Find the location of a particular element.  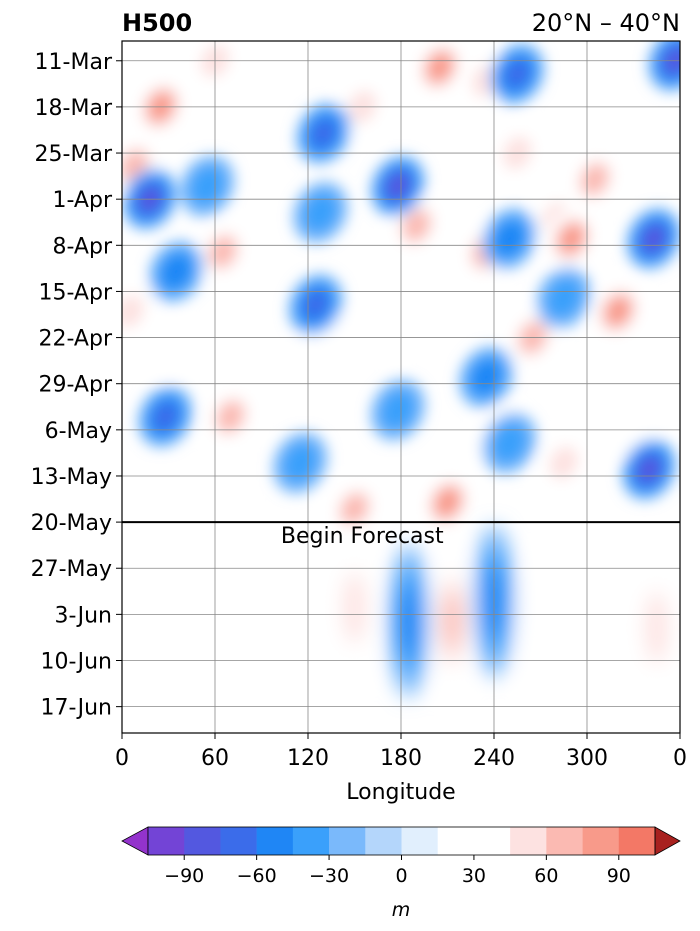

y-tick-label: 6-May is located at coordinates (78, 431).